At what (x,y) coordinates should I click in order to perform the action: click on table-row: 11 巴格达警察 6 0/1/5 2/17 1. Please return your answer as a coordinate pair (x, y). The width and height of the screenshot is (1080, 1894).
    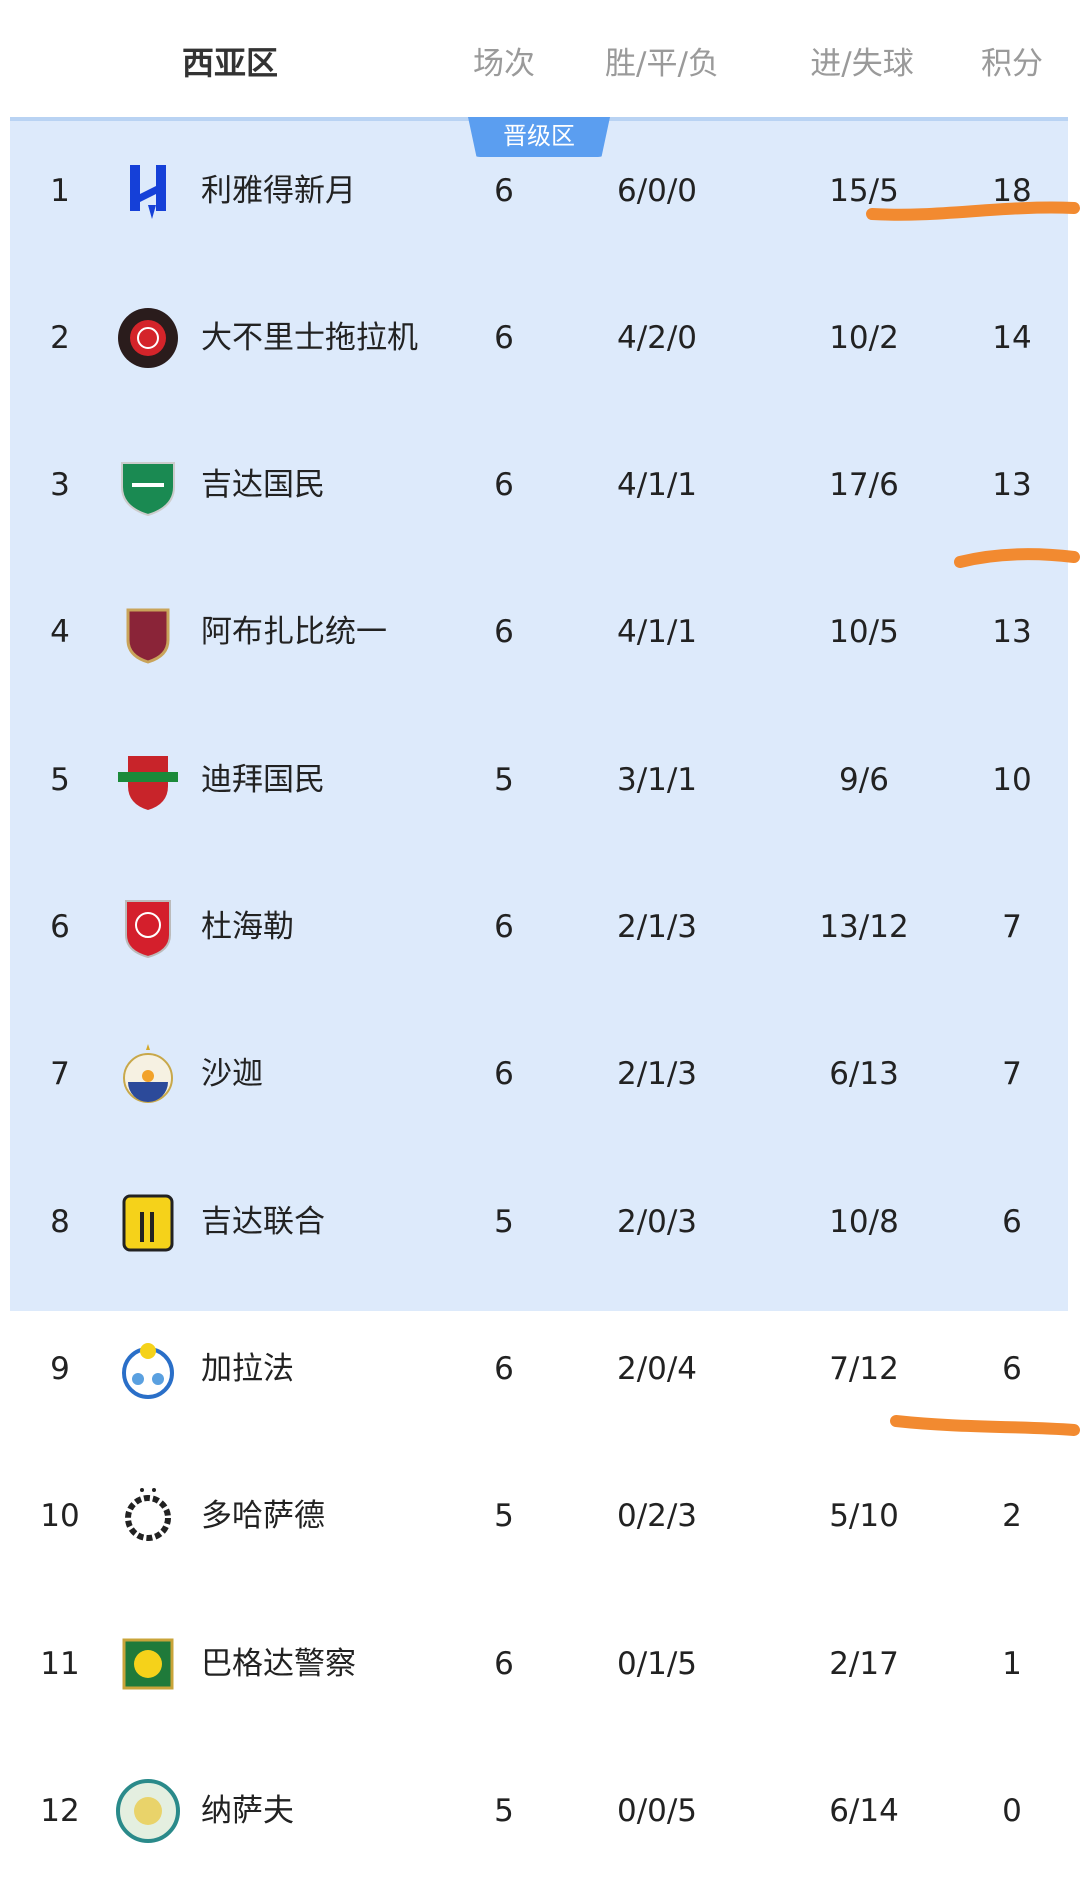
    Looking at the image, I should click on (540, 1663).